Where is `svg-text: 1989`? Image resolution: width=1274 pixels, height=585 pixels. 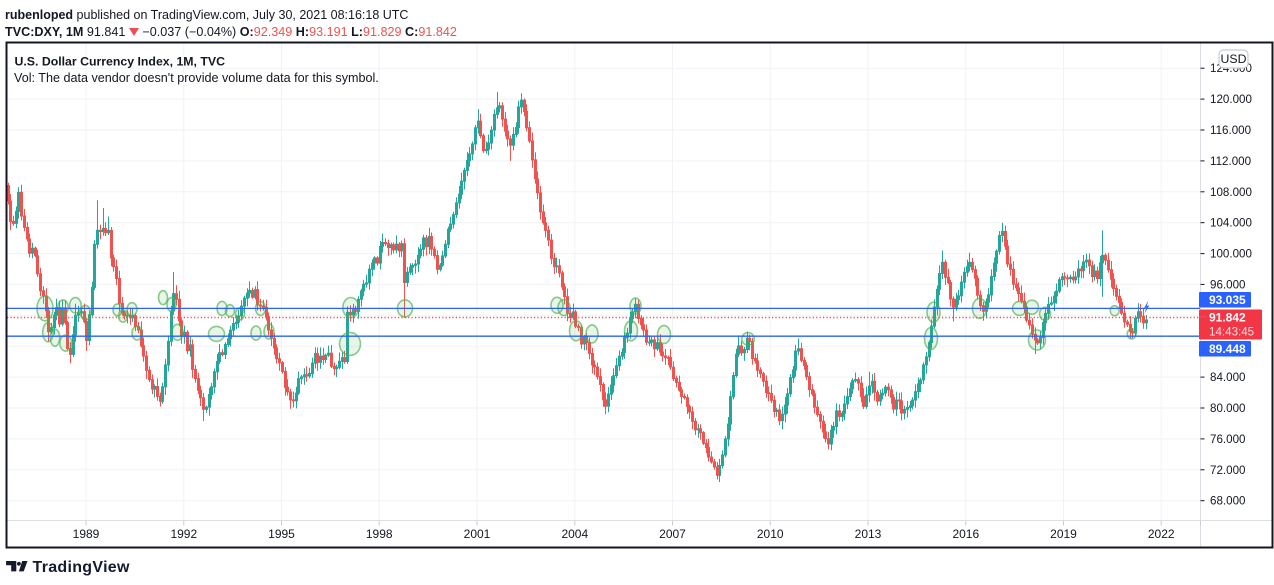
svg-text: 1989 is located at coordinates (86, 534).